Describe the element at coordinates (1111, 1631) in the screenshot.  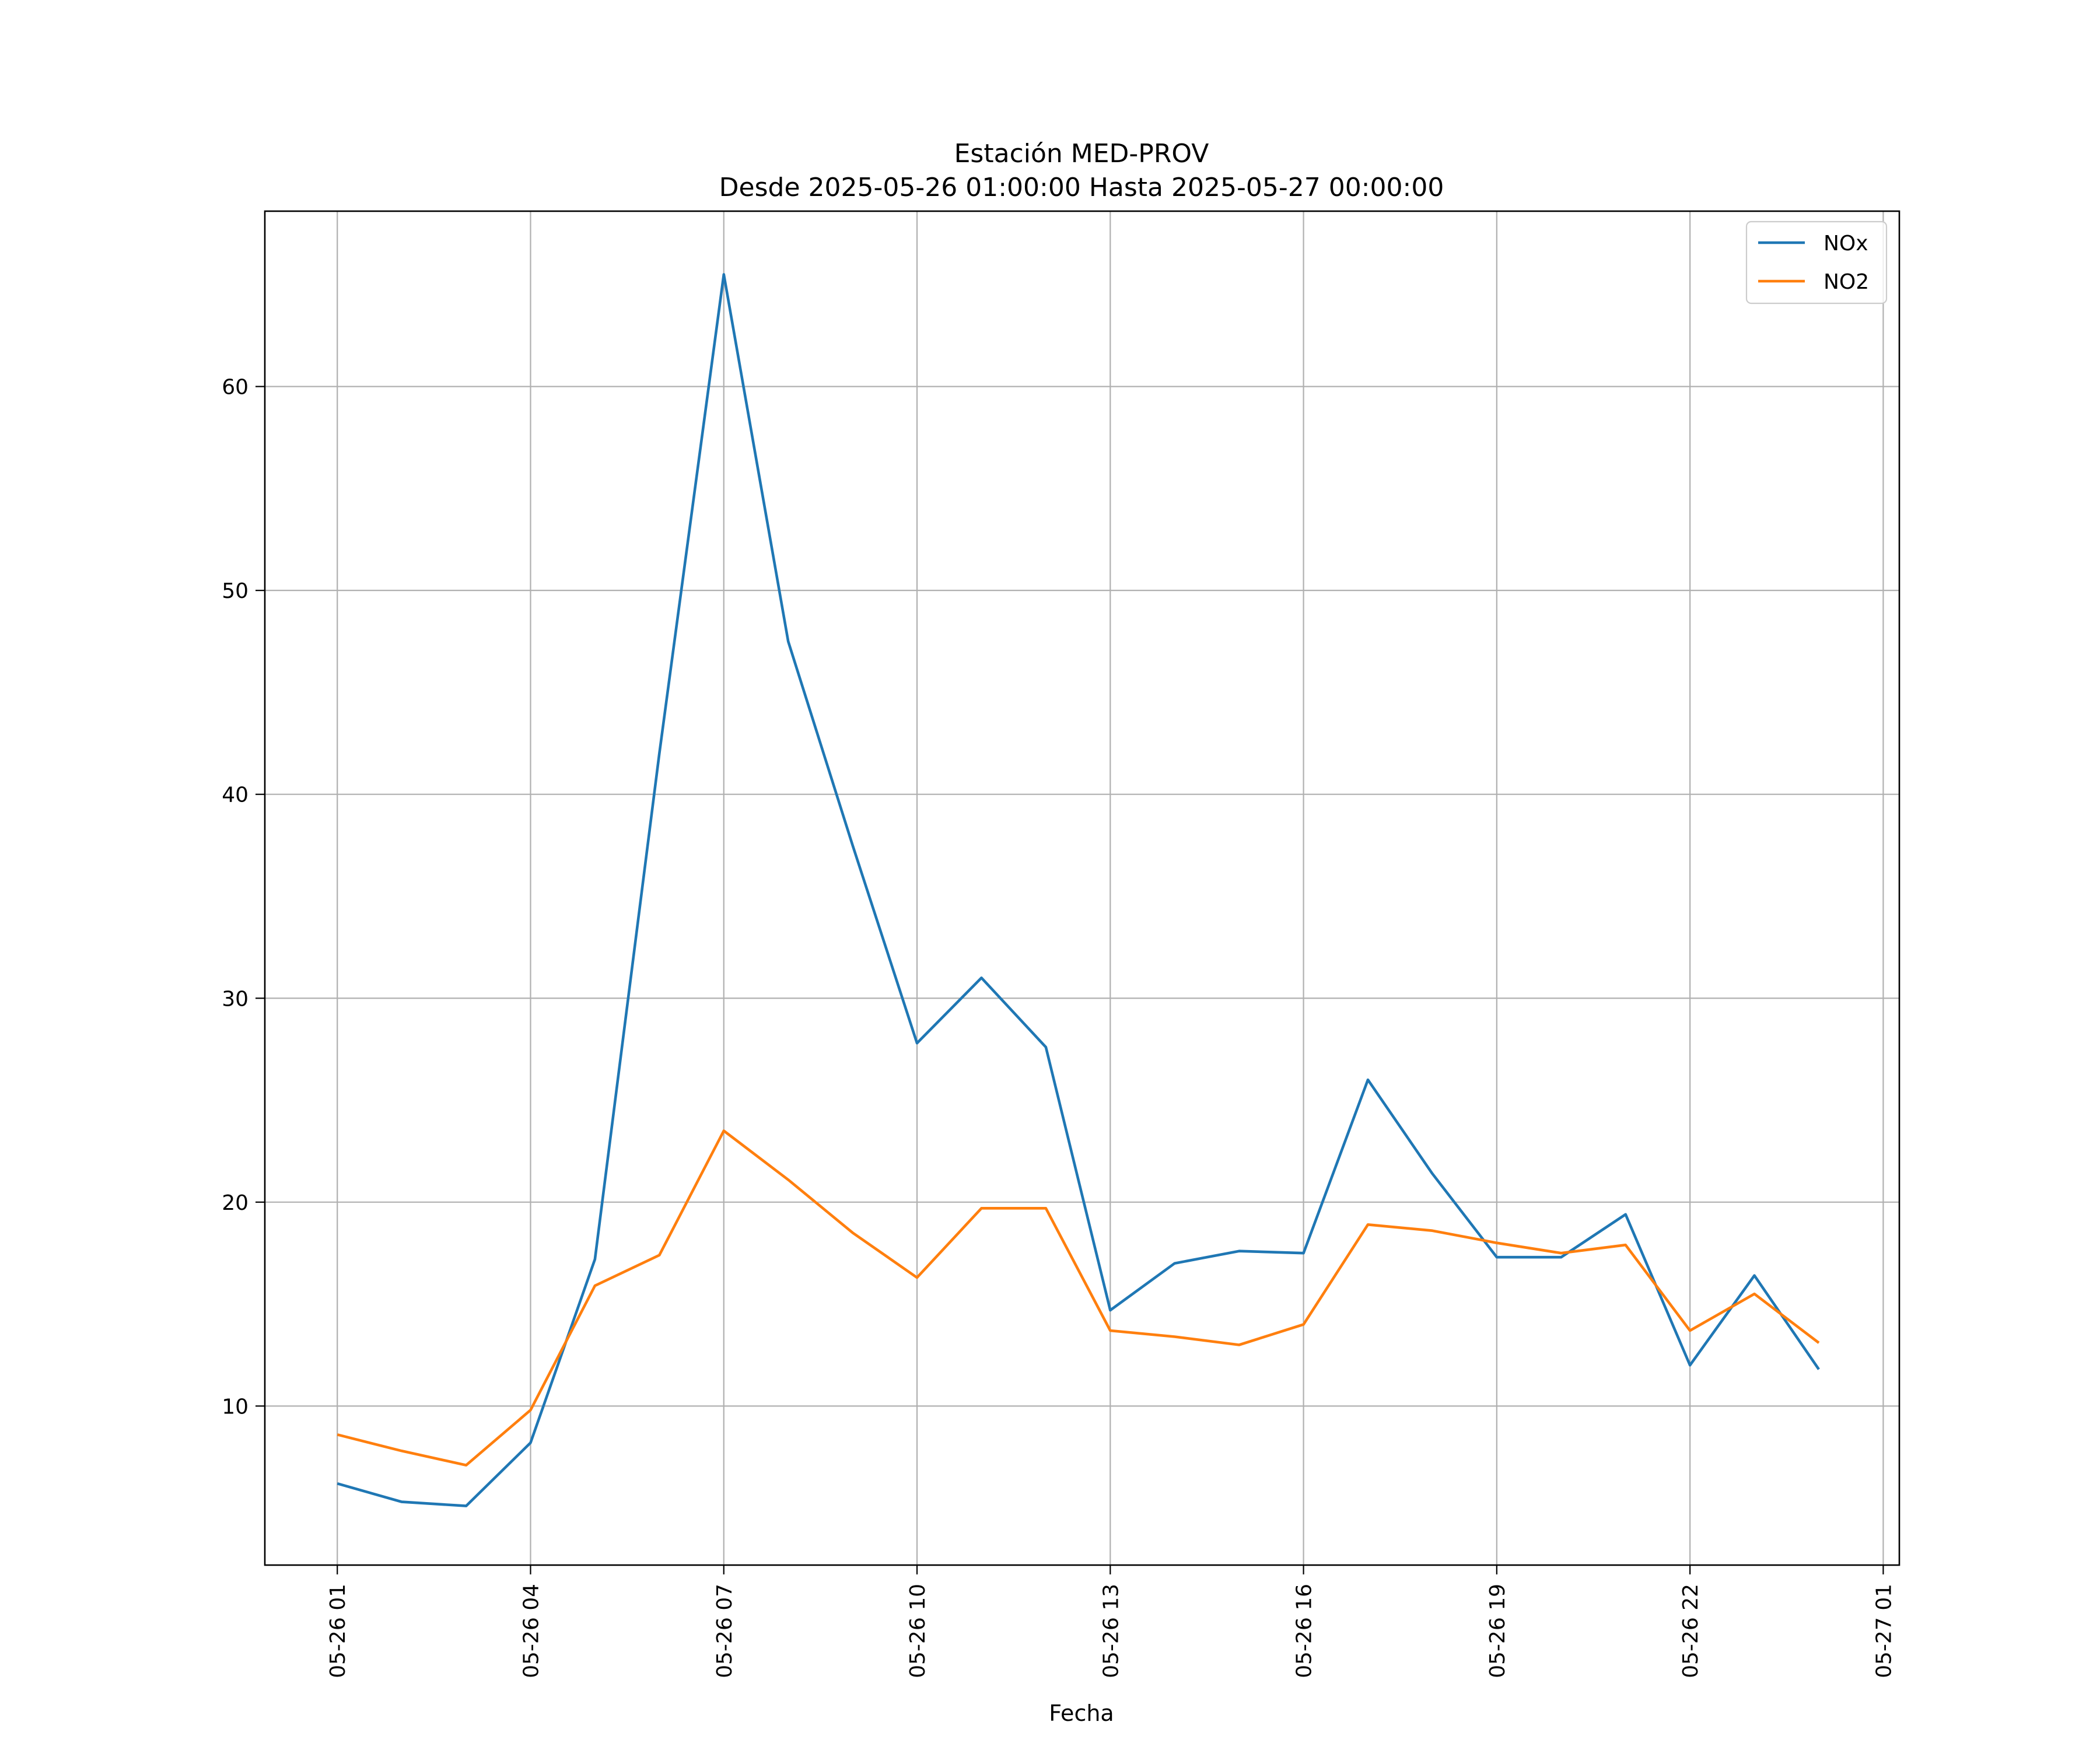
I see `x-tick-label: 05-26 13` at that location.